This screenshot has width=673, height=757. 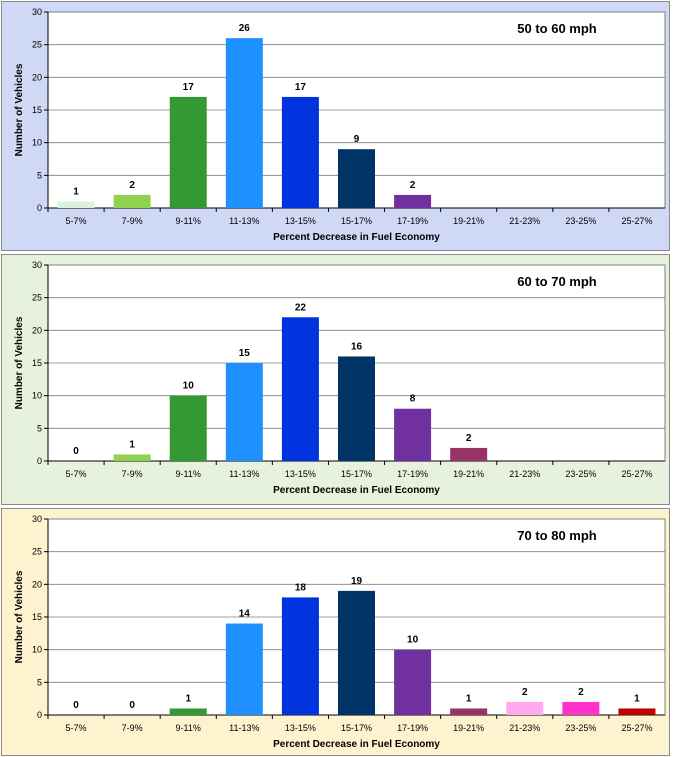 What do you see at coordinates (557, 535) in the screenshot?
I see `chart-title: 70 to 80 mph` at bounding box center [557, 535].